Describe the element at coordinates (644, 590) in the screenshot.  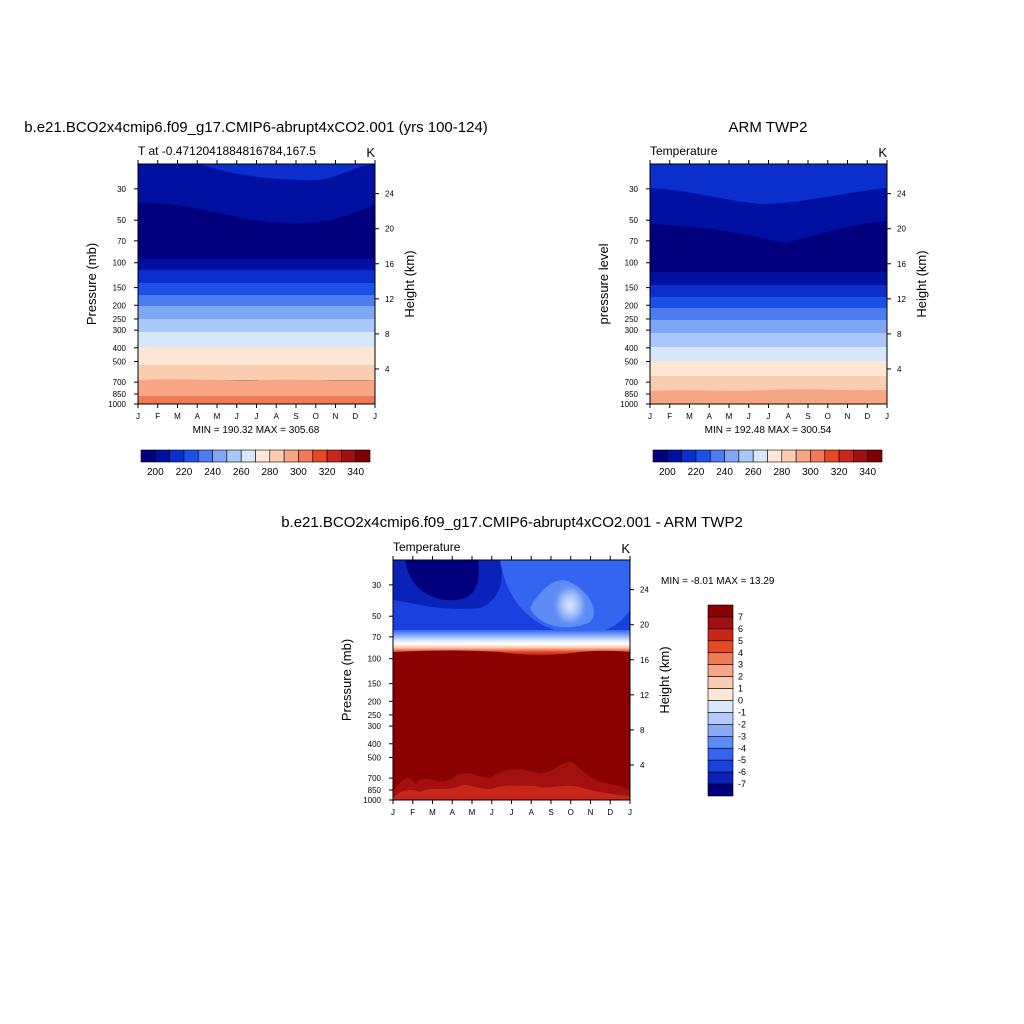
I see `right-tick-label: 24` at that location.